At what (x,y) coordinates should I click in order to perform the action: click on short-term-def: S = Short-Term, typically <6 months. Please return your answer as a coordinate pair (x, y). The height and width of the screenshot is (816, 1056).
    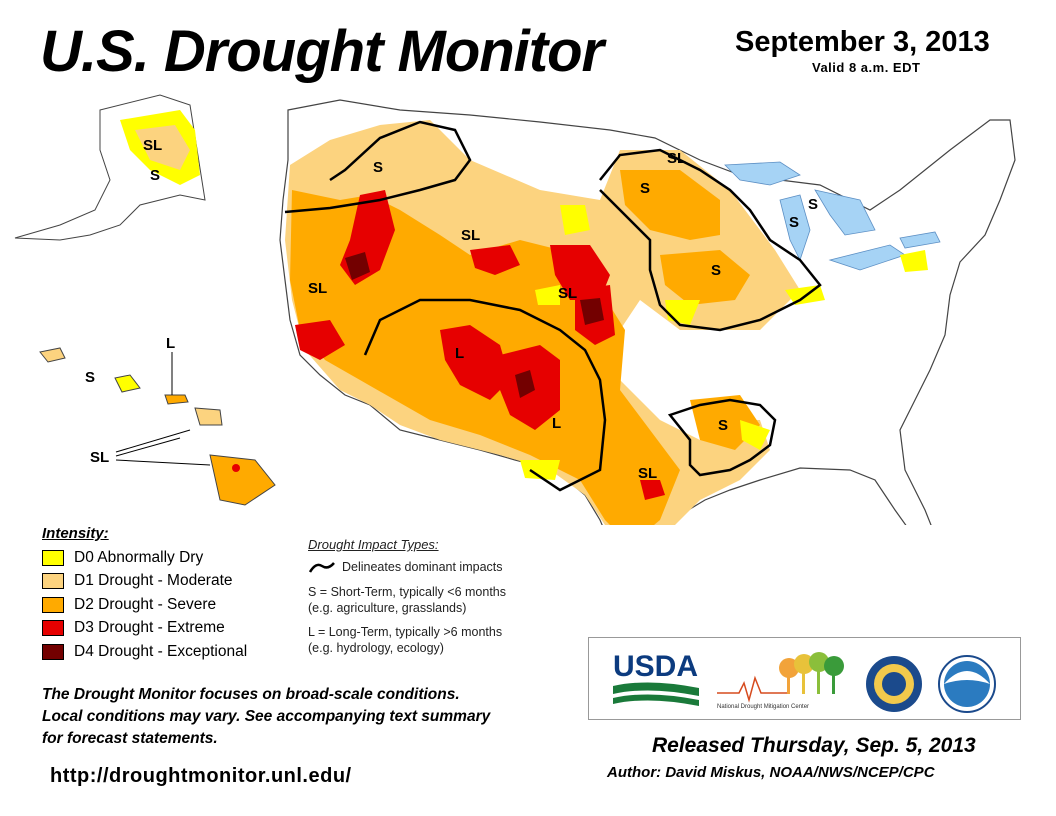
    Looking at the image, I should click on (407, 592).